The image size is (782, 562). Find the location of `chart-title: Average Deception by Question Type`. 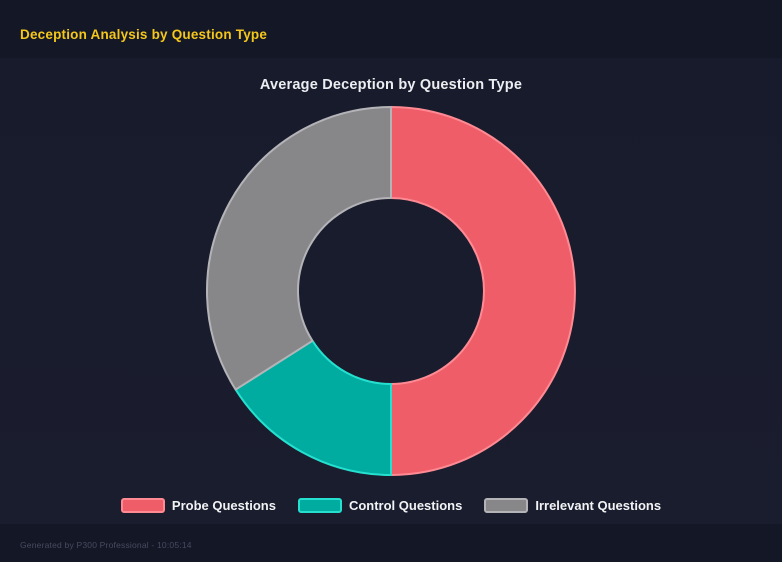

chart-title: Average Deception by Question Type is located at coordinates (391, 85).